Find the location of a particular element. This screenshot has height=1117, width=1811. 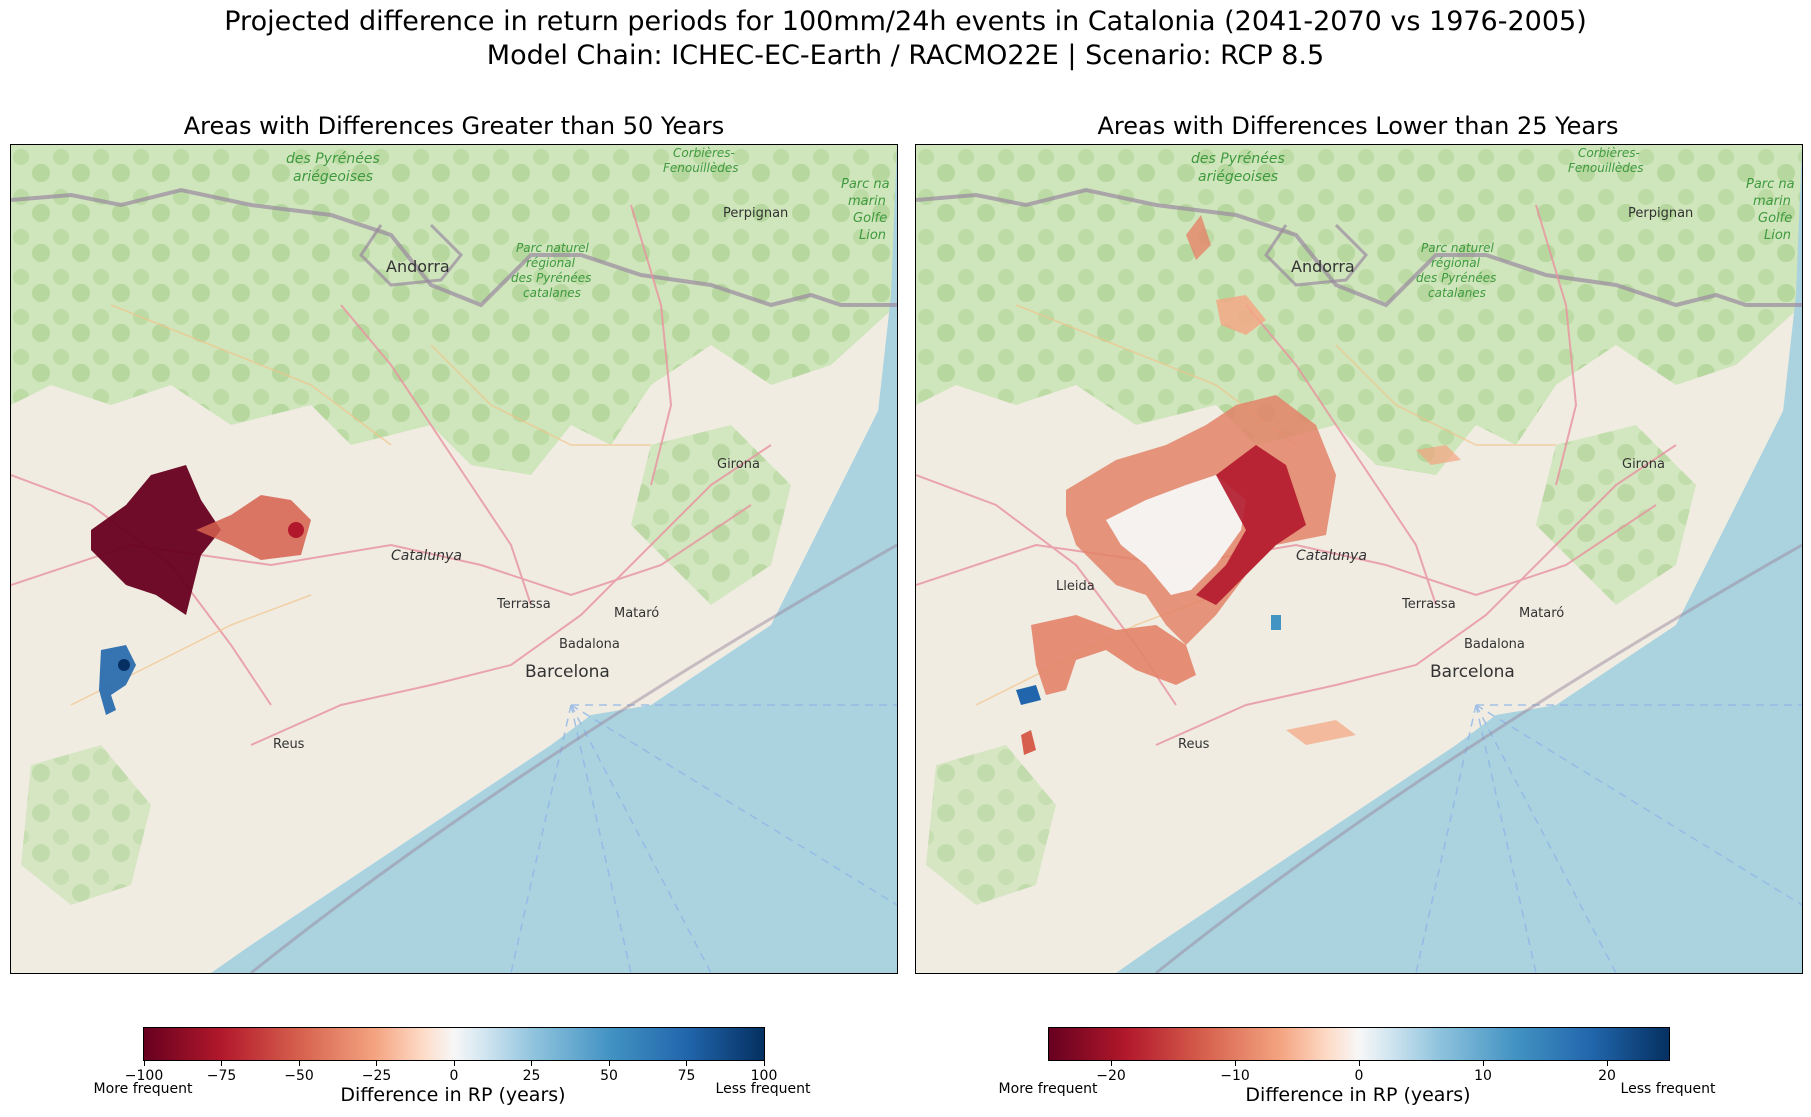

colorbar-left: −100 −75 −50 −25 0 25 50 75 100 is located at coordinates (451, 1055).